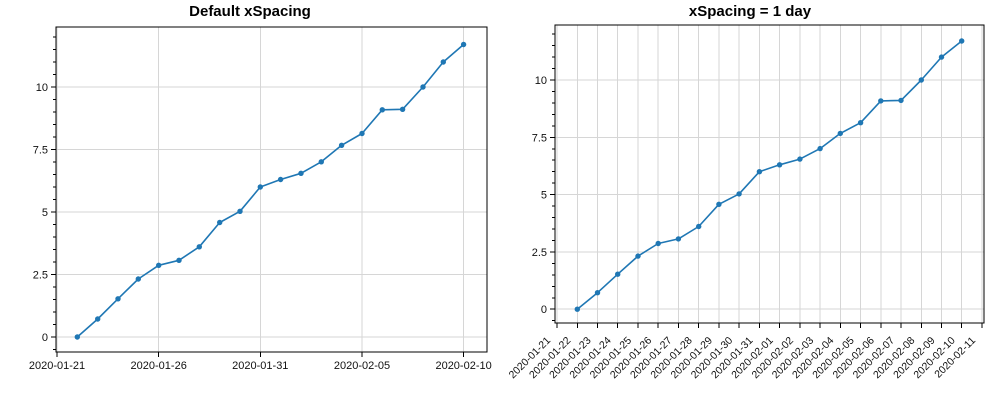 Image resolution: width=1000 pixels, height=400 pixels. What do you see at coordinates (362, 366) in the screenshot?
I see `x-axis-tick-label: 2020-02-05` at bounding box center [362, 366].